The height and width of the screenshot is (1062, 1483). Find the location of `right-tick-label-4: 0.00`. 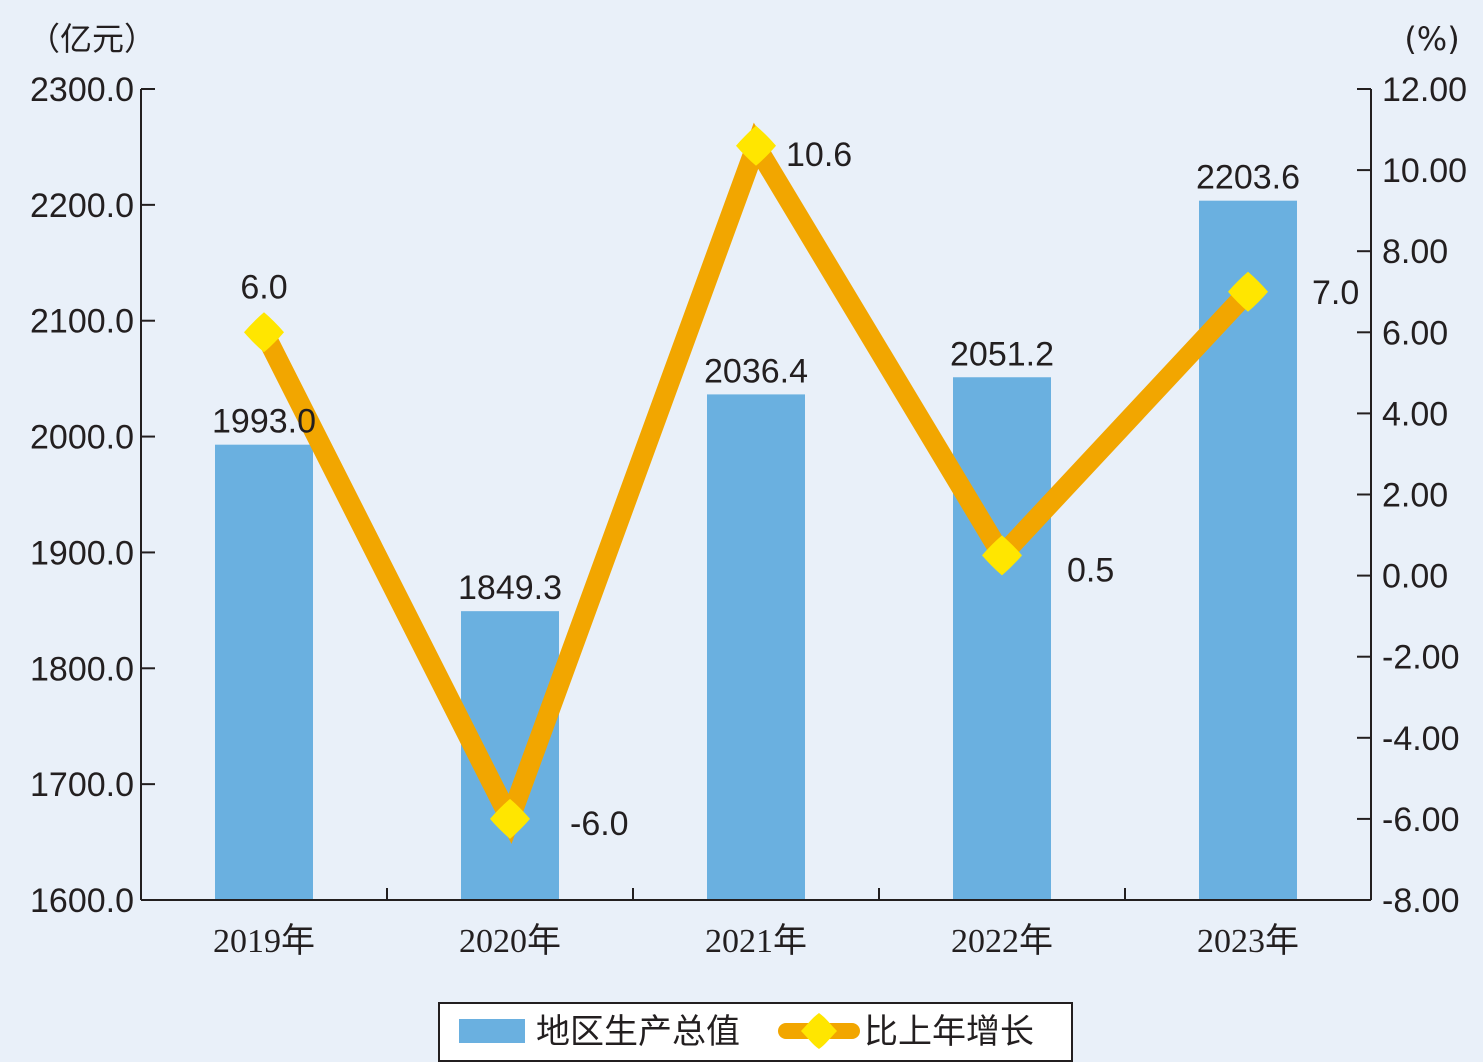

right-tick-label-4: 0.00 is located at coordinates (1415, 577).